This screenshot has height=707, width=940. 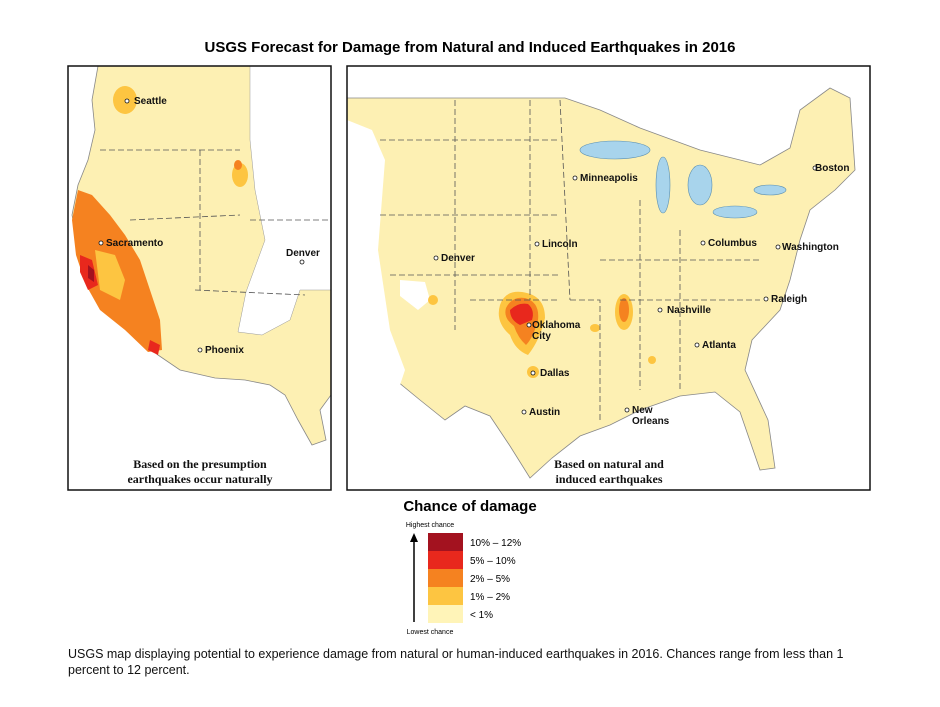 I want to click on panel-caption: Based on the presumption, so click(x=200, y=464).